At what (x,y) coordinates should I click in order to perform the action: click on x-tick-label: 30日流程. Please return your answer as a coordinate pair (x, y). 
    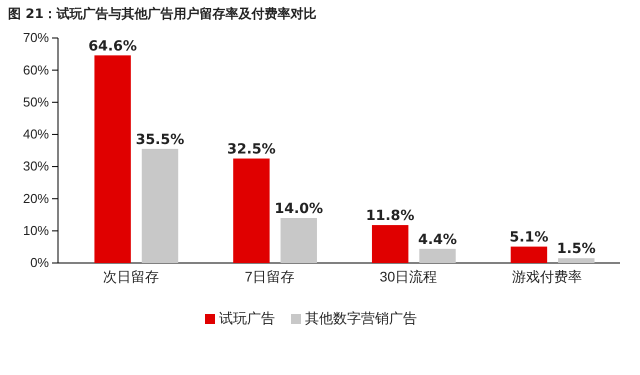
    Looking at the image, I should click on (409, 276).